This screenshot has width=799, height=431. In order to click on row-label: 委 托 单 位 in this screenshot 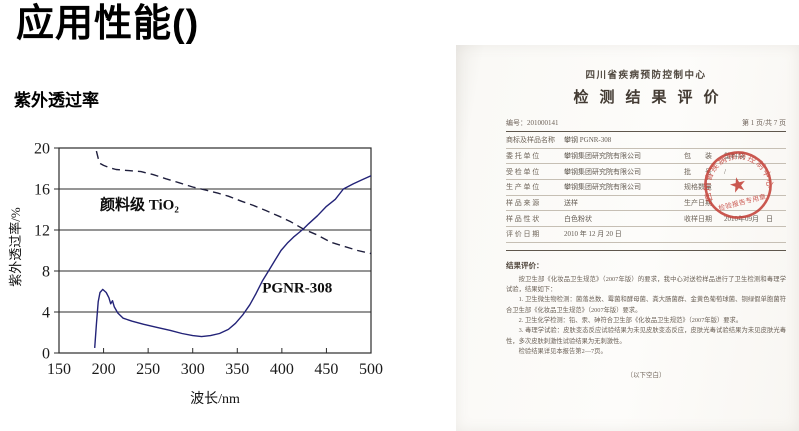, I will do `click(523, 156)`.